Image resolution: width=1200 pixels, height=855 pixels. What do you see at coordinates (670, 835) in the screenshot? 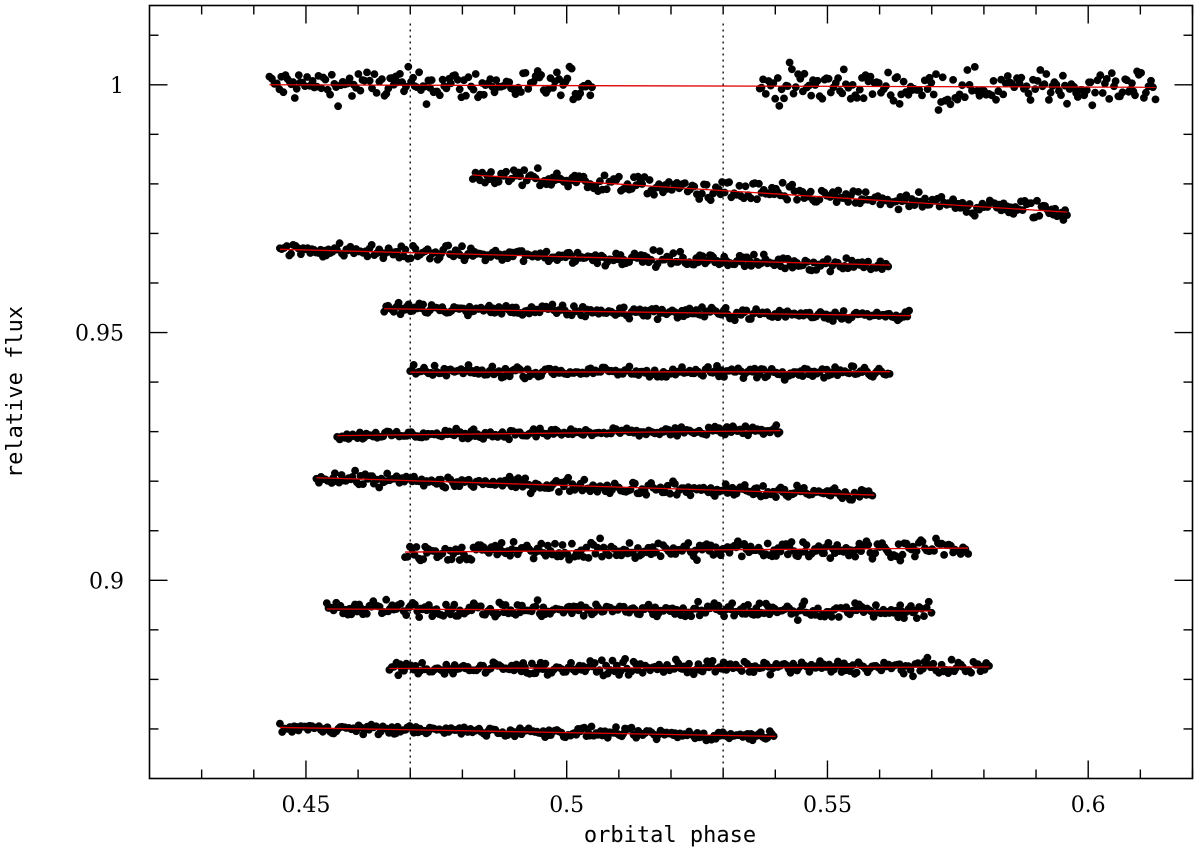
I see `x-axis-label: orbital phase` at bounding box center [670, 835].